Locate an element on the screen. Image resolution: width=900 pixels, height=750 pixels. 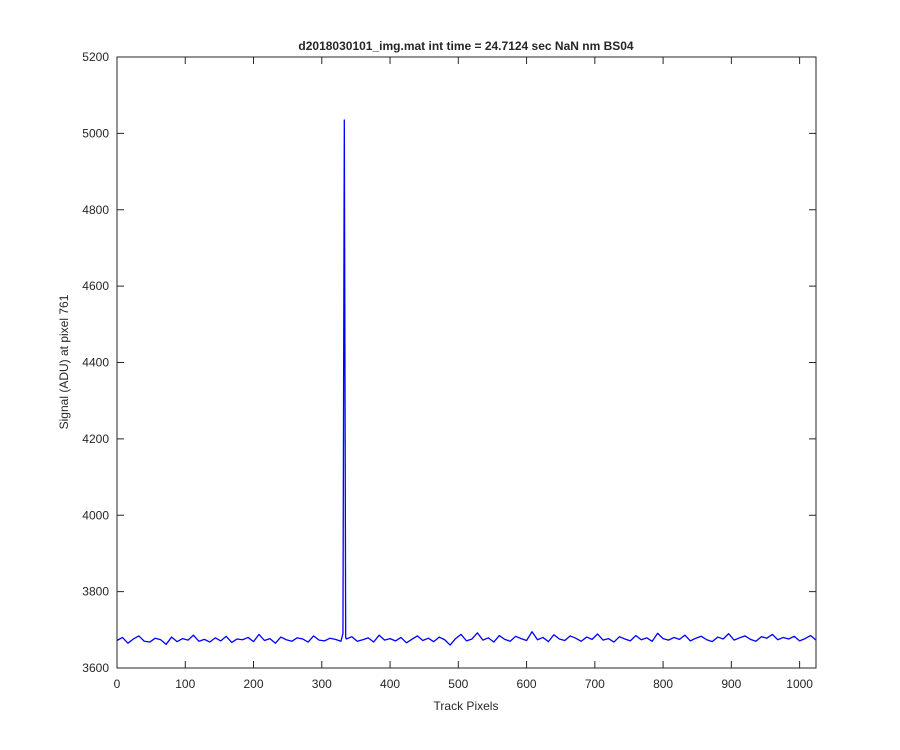
y-tick-label: 3800 is located at coordinates (95, 592).